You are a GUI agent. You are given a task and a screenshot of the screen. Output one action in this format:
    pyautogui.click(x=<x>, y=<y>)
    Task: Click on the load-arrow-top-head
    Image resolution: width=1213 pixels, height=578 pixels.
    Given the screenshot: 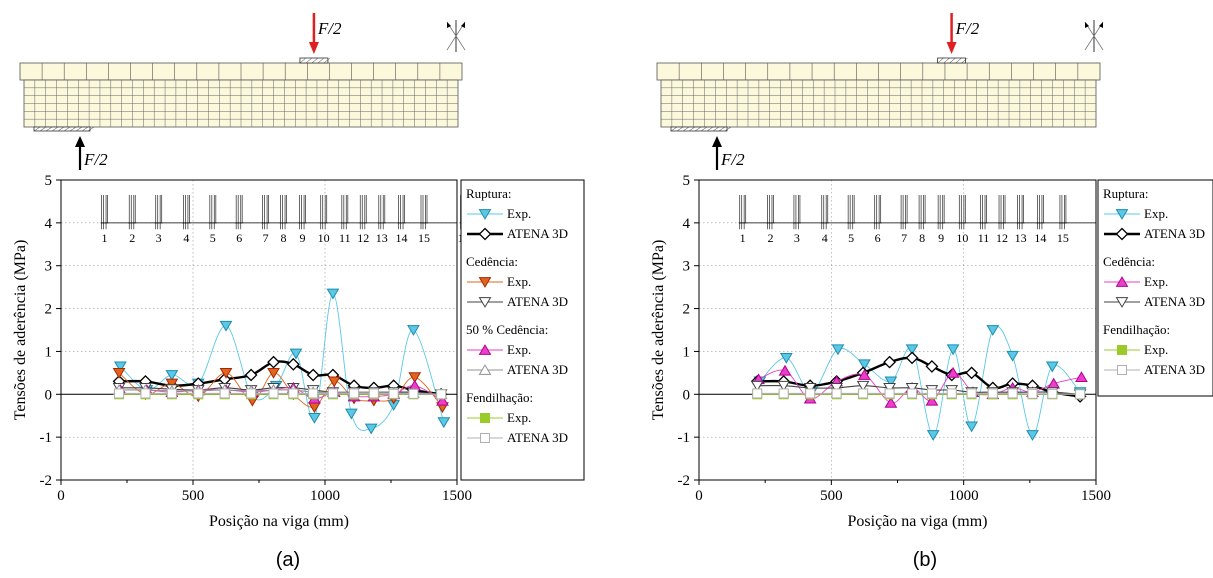 What is the action you would take?
    pyautogui.click(x=313, y=48)
    